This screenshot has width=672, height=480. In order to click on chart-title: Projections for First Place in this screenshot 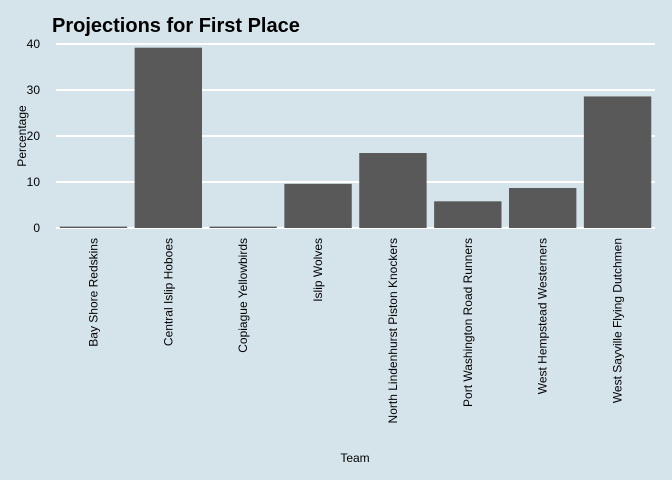, I will do `click(176, 26)`.